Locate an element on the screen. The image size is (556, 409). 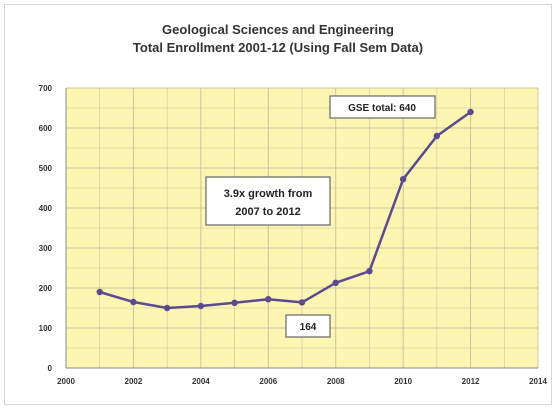
y-tick-label: 0 is located at coordinates (50, 368).